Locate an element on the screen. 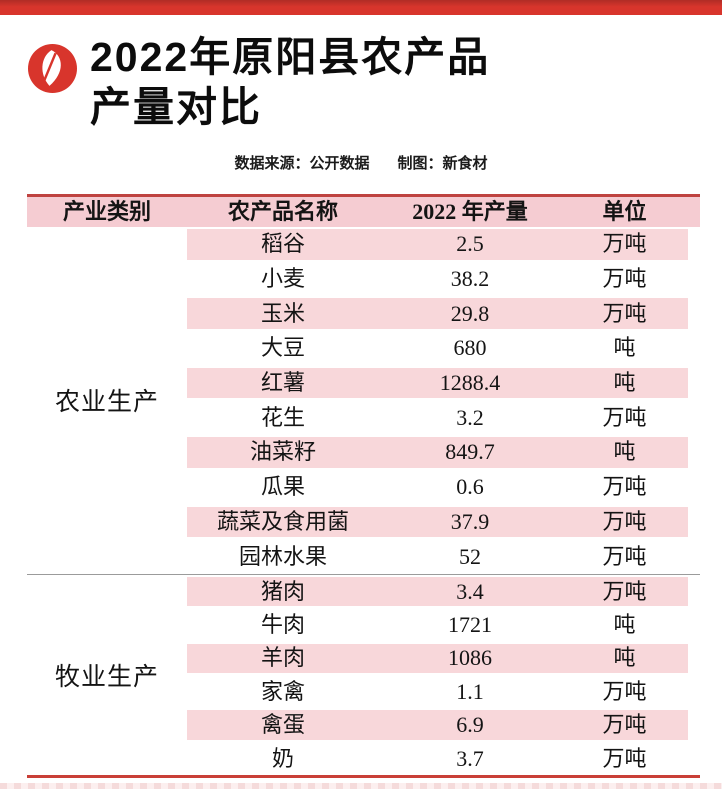  group-divider-line is located at coordinates (363, 574).